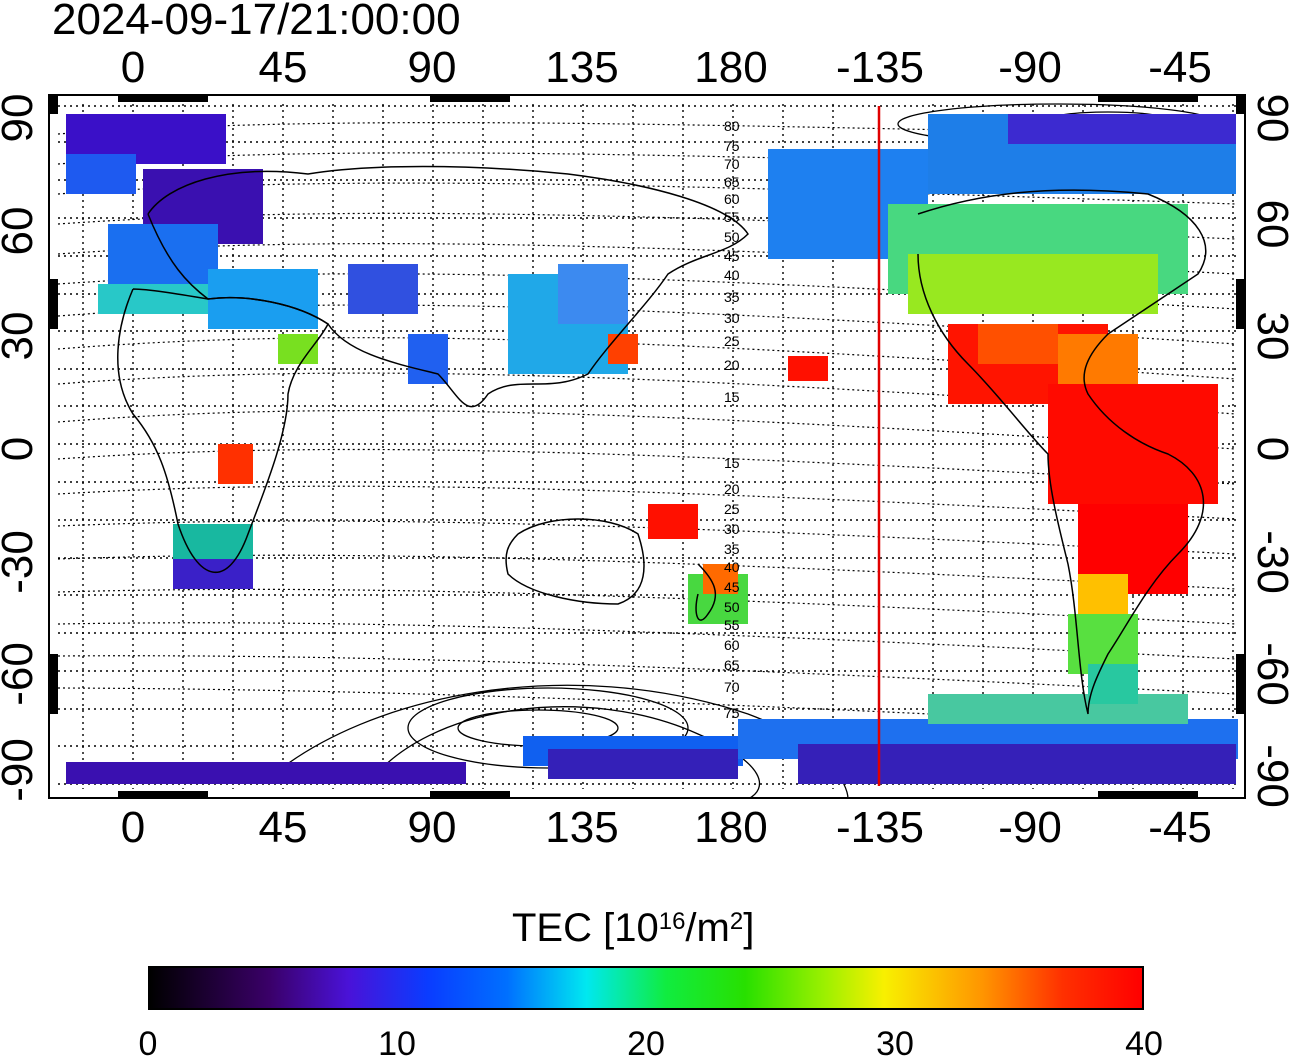 This screenshot has height=1063, width=1294. Describe the element at coordinates (707, 928) in the screenshot. I see `colorbar-title-mid: /m` at that location.